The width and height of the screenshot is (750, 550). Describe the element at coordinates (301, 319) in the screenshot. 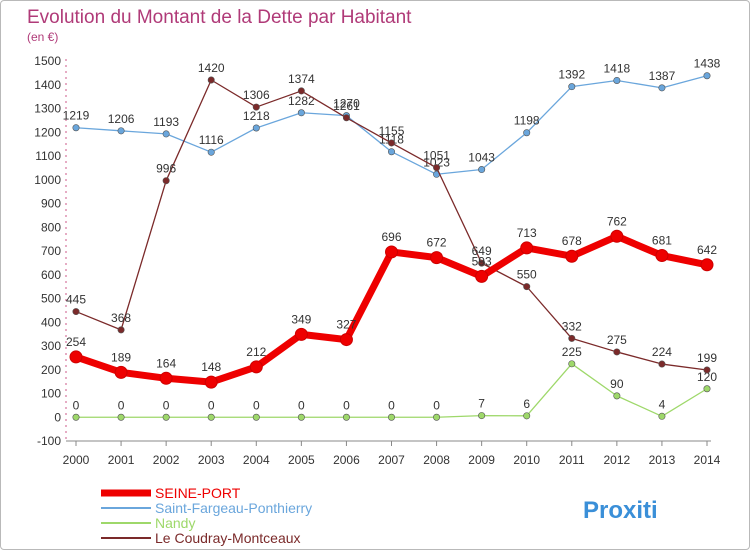

I see `data-label: 349` at that location.